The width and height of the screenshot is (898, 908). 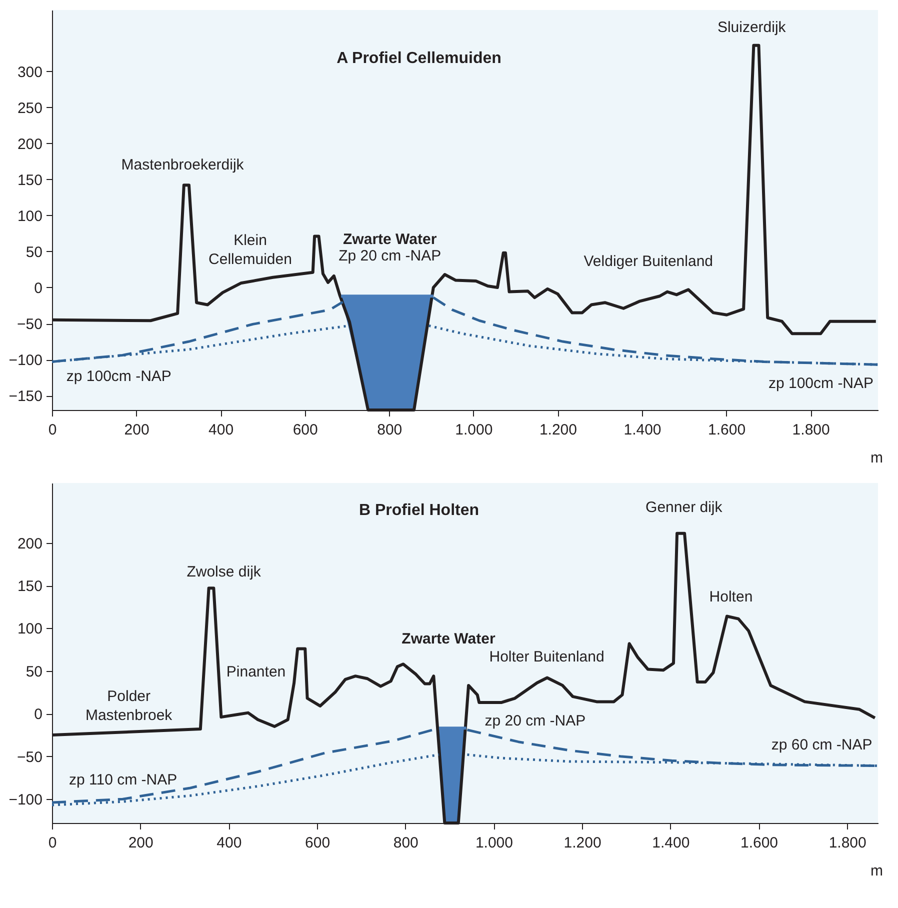 What do you see at coordinates (129, 706) in the screenshot?
I see `annotation: Polder Mastenbroek` at bounding box center [129, 706].